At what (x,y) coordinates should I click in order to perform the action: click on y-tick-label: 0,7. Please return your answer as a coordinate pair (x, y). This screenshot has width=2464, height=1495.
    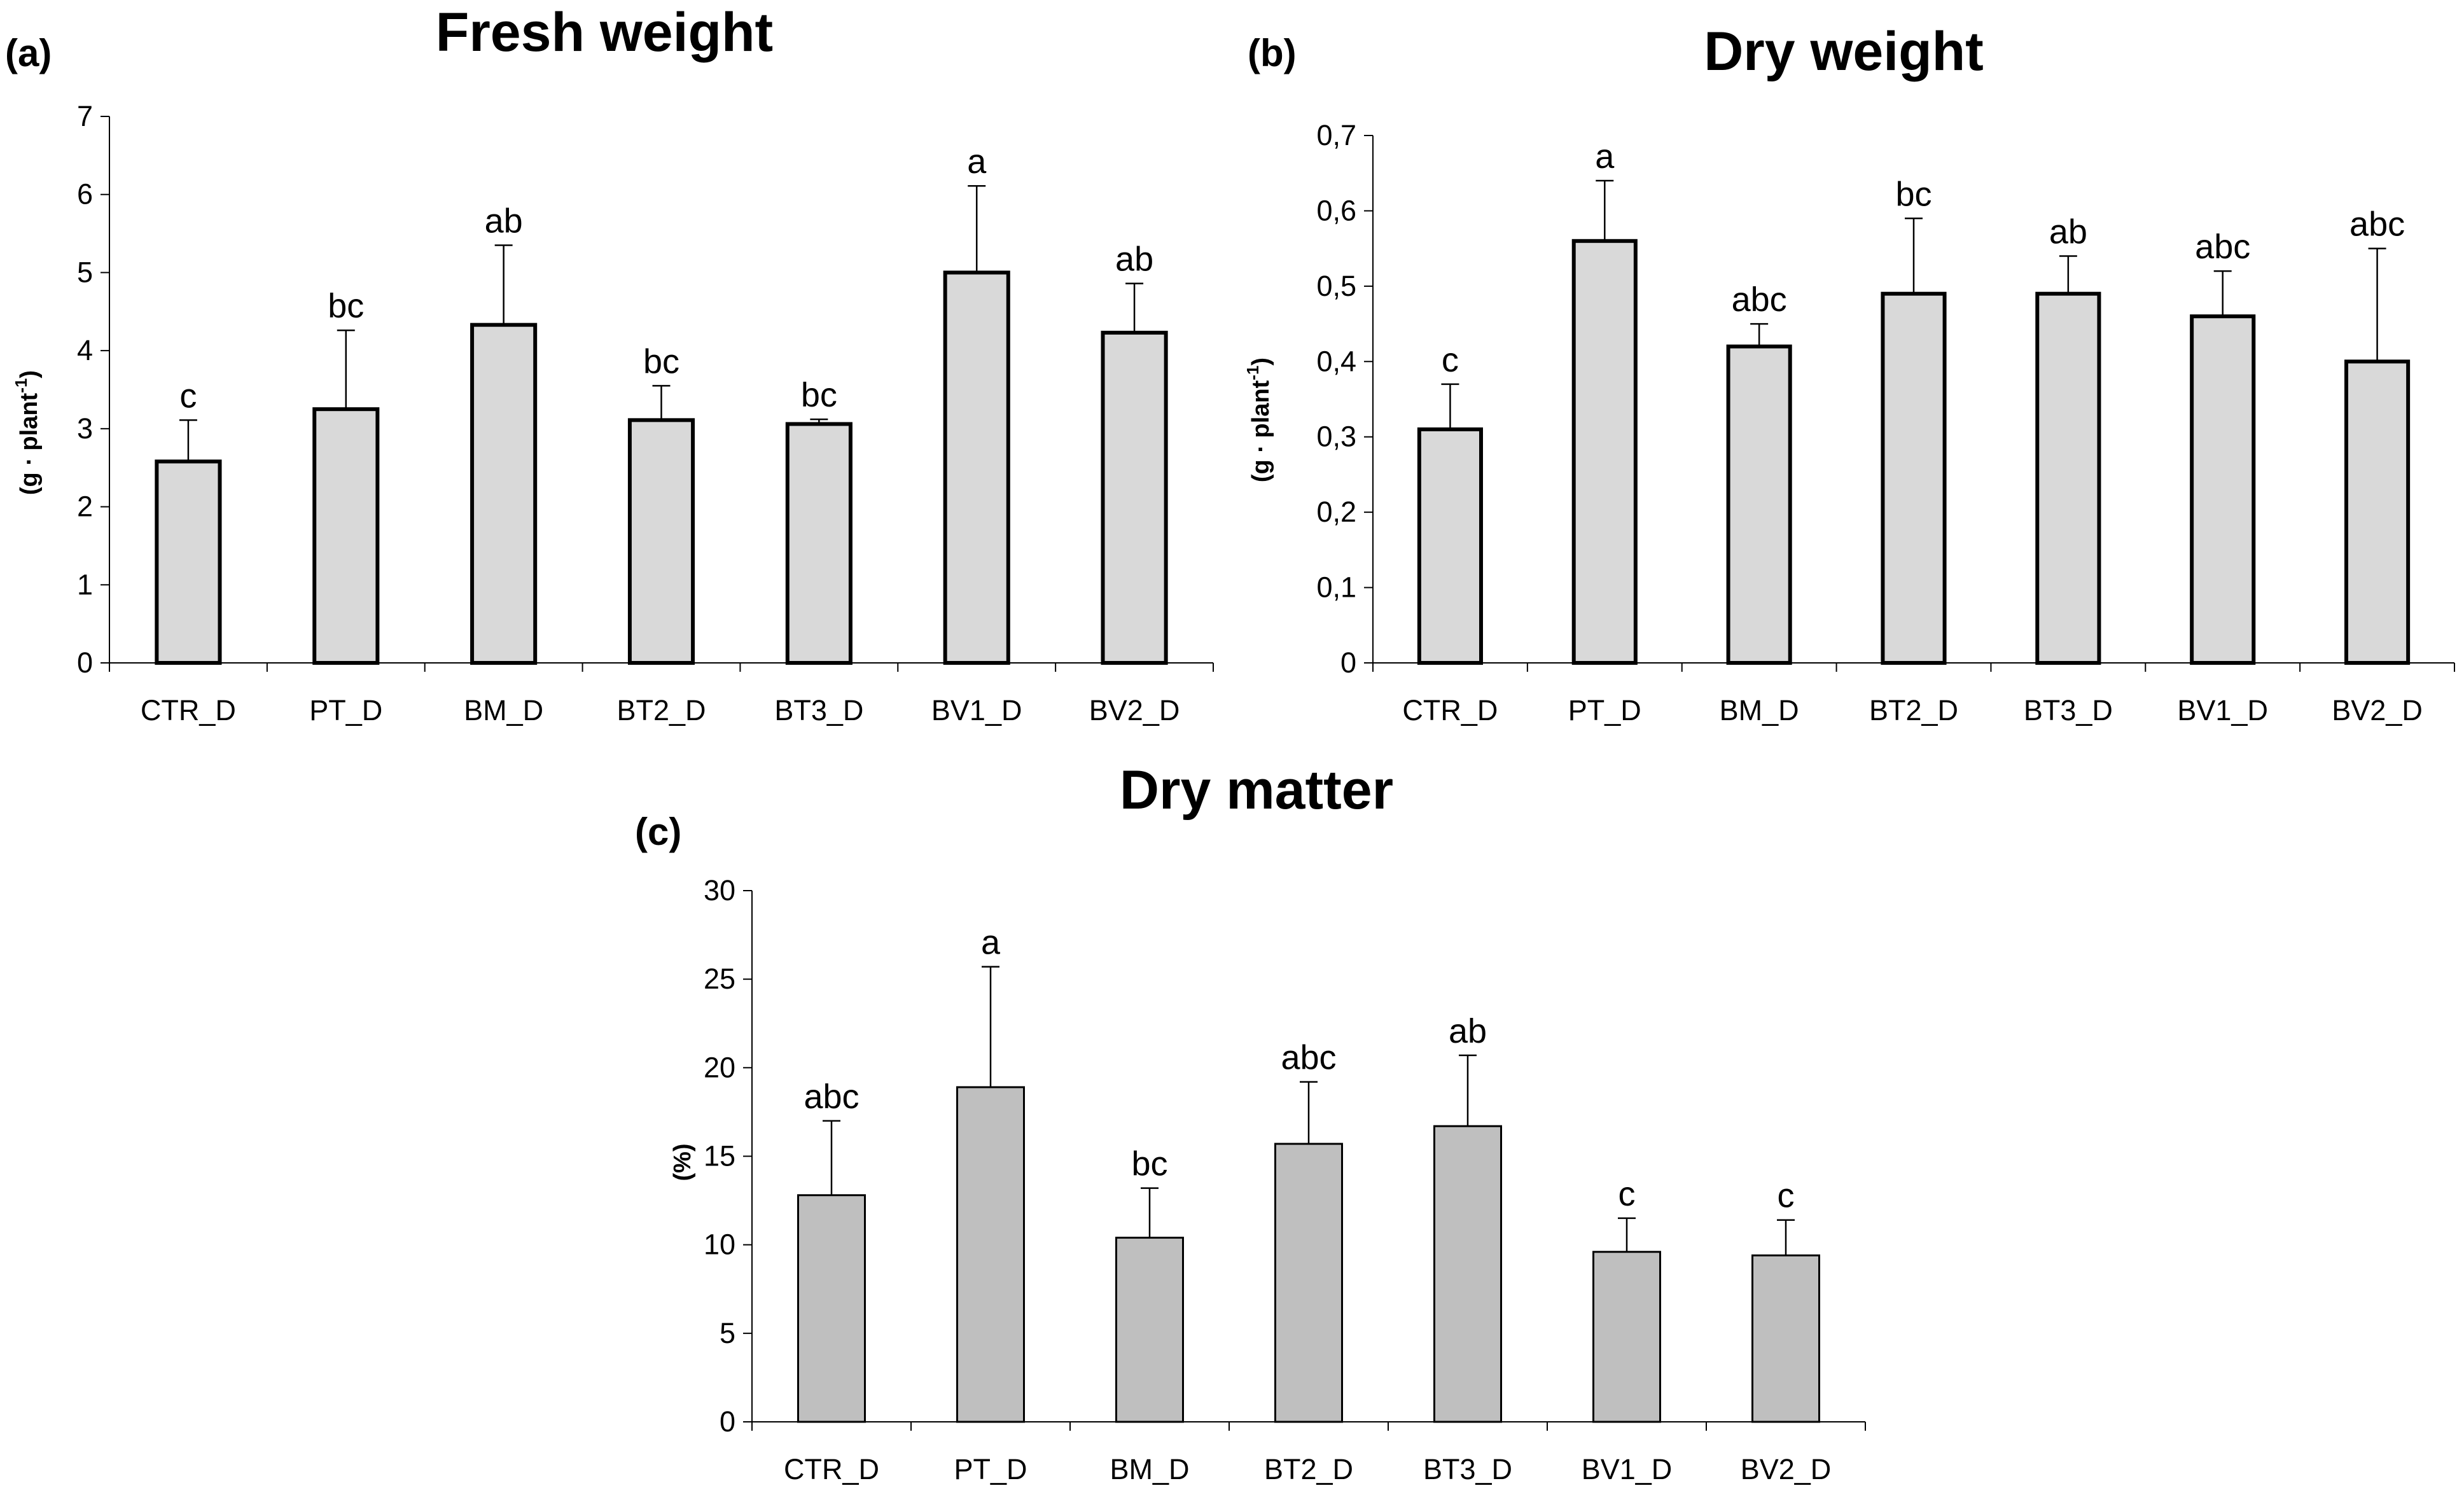
    Looking at the image, I should click on (1336, 135).